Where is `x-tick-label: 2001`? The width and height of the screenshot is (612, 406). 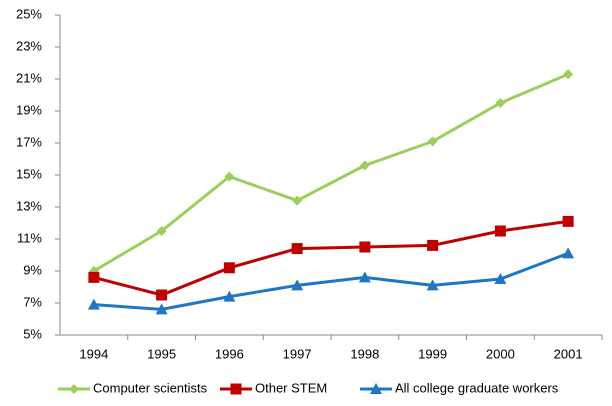
x-tick-label: 2001 is located at coordinates (568, 353).